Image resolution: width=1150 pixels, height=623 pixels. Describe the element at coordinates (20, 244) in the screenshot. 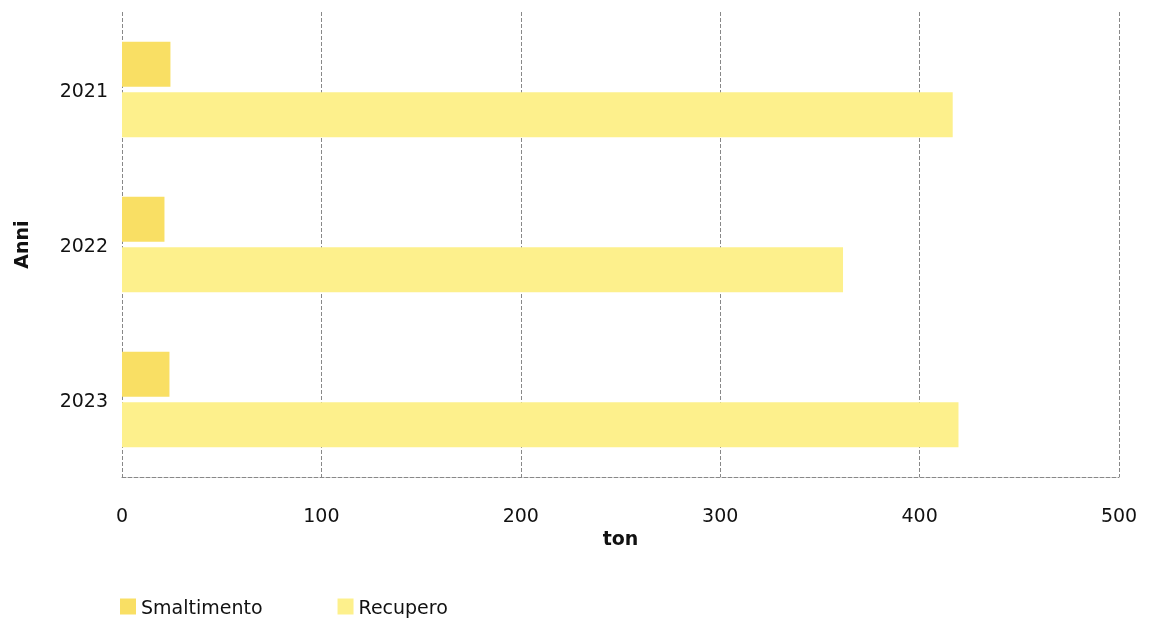

I see `y-axis-title: Anni` at that location.